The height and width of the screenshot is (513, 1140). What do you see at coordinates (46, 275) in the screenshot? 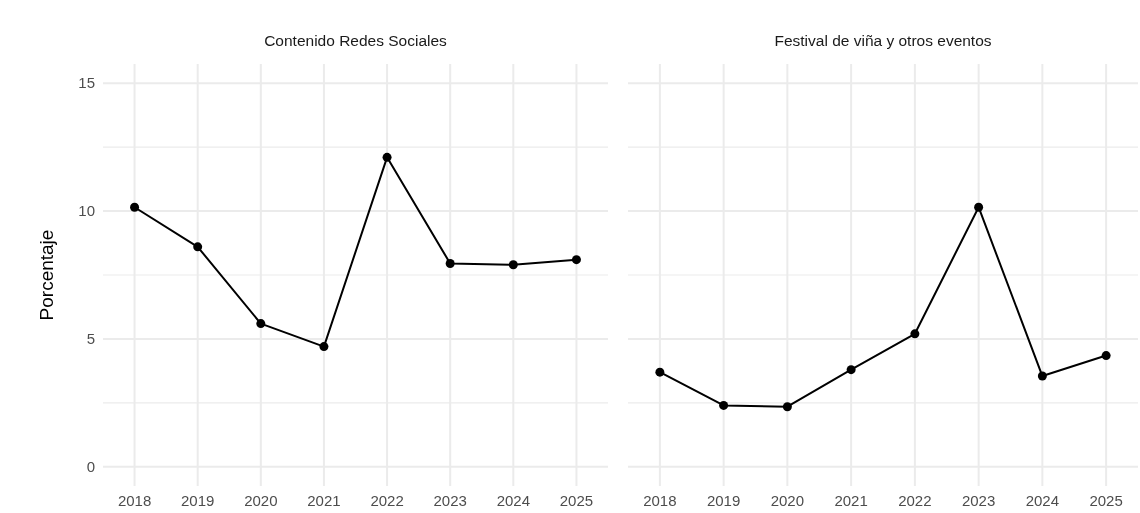
I see `y-axis-title: Porcentaje` at bounding box center [46, 275].